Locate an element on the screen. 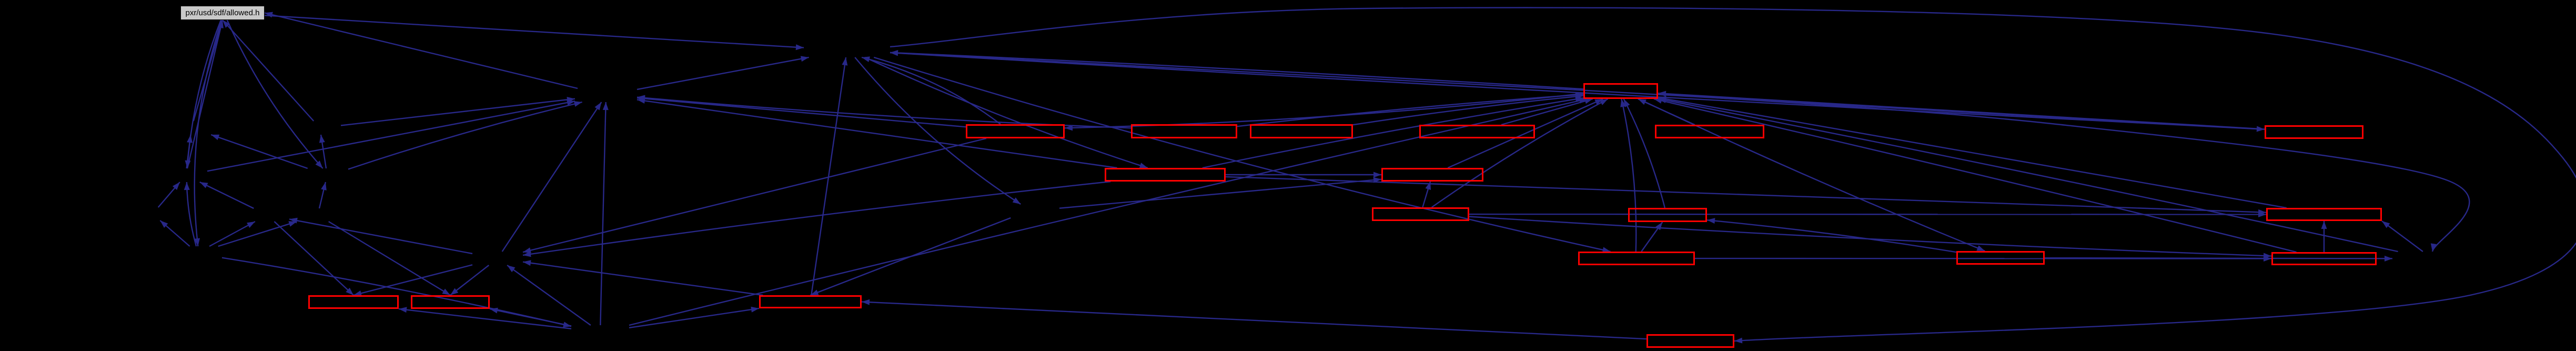  file-node-a3 is located at coordinates (1301, 131).